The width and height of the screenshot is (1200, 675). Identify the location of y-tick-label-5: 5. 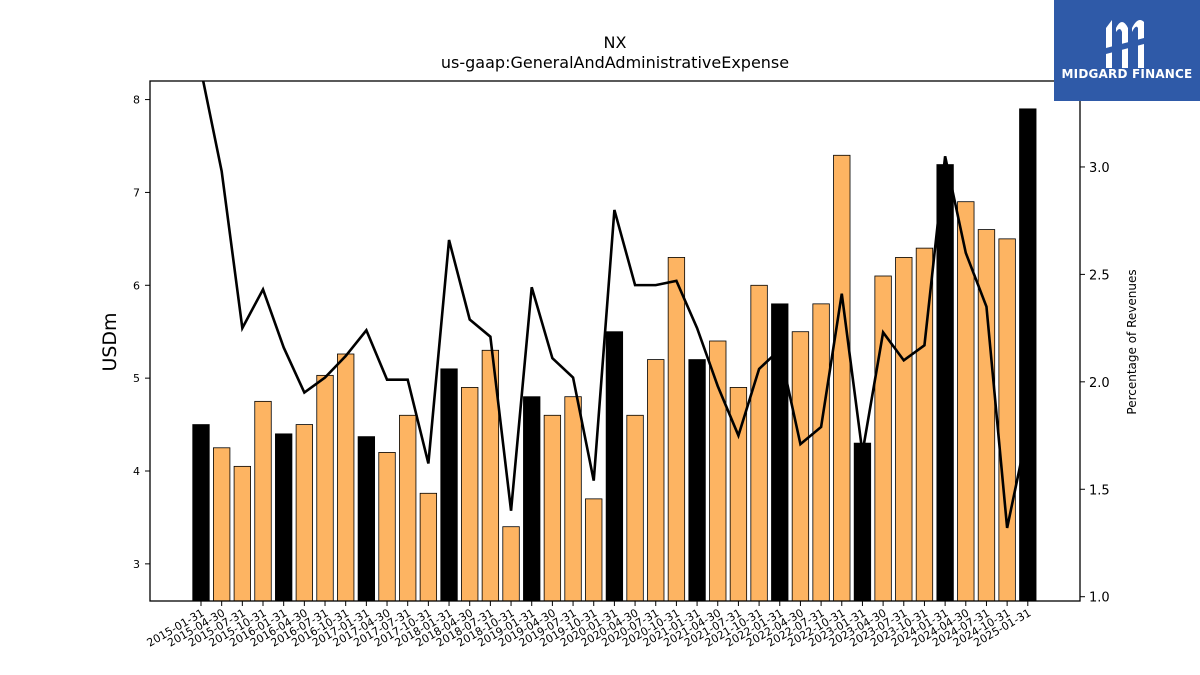
(136, 378).